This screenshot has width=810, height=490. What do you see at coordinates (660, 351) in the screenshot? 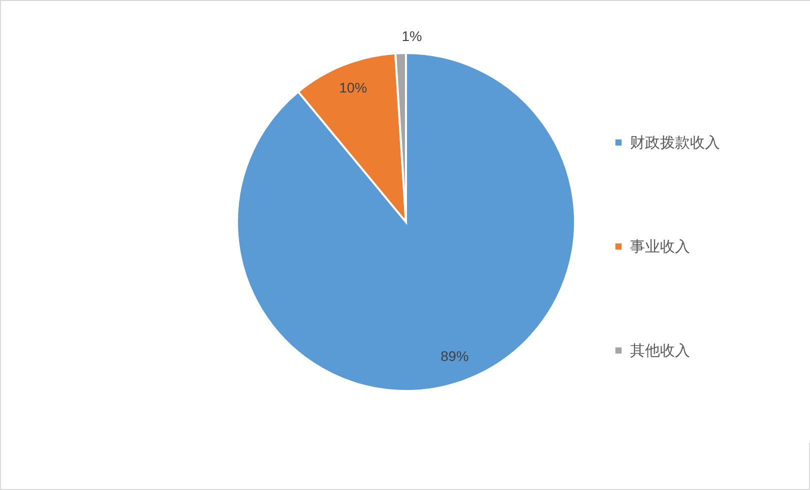
I see `legend-label: 其他收入` at bounding box center [660, 351].